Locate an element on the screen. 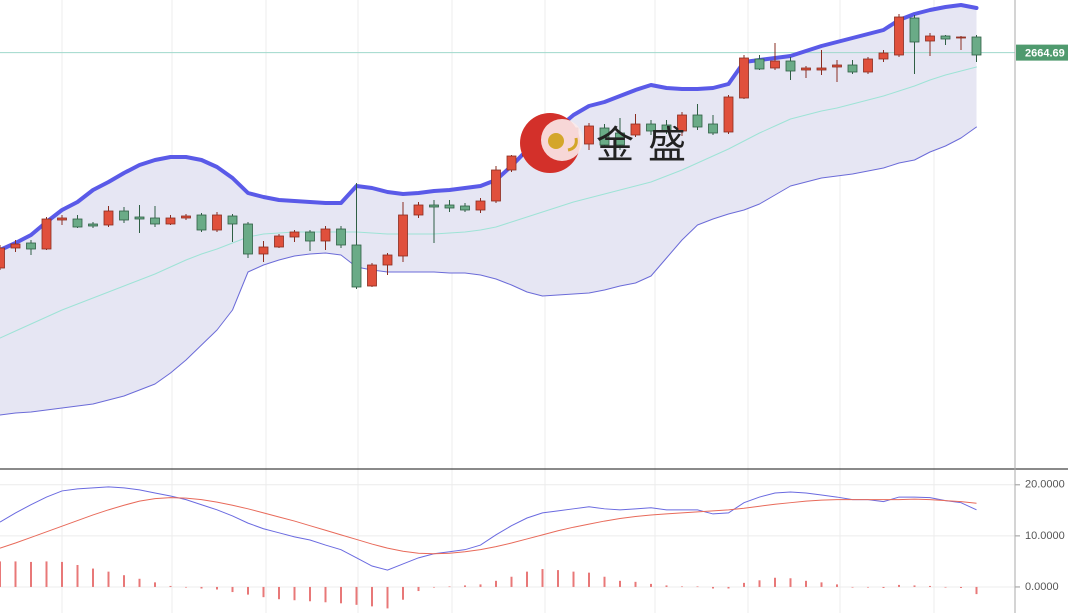 The image size is (1068, 613). last-price-label: 2664.69 is located at coordinates (1045, 54).